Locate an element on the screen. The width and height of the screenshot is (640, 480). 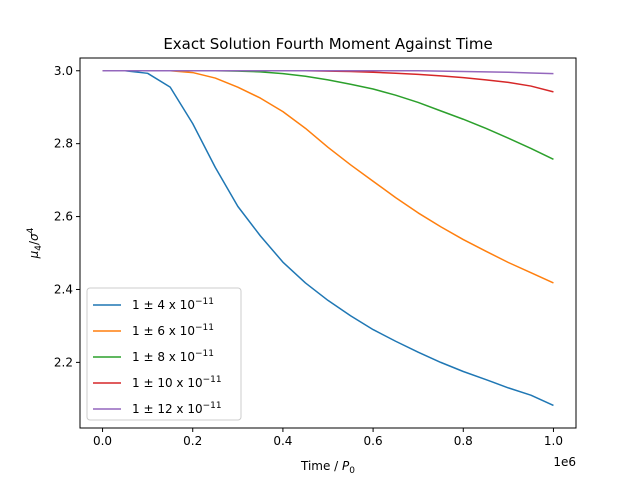
x-tick-label: 0.0 is located at coordinates (102, 441).